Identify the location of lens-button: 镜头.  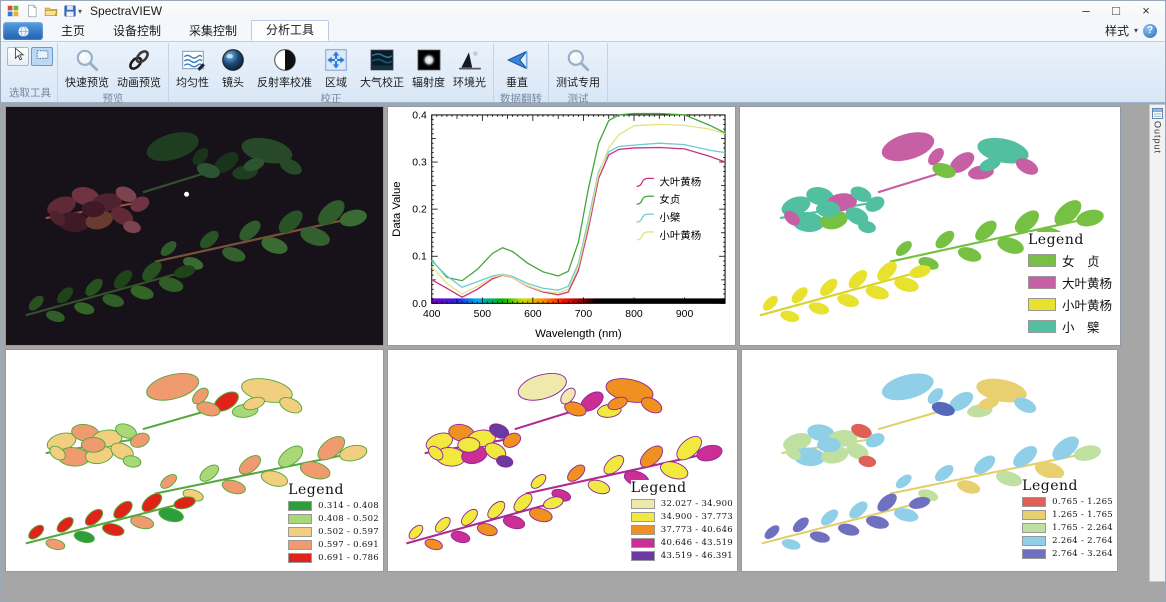
(233, 67).